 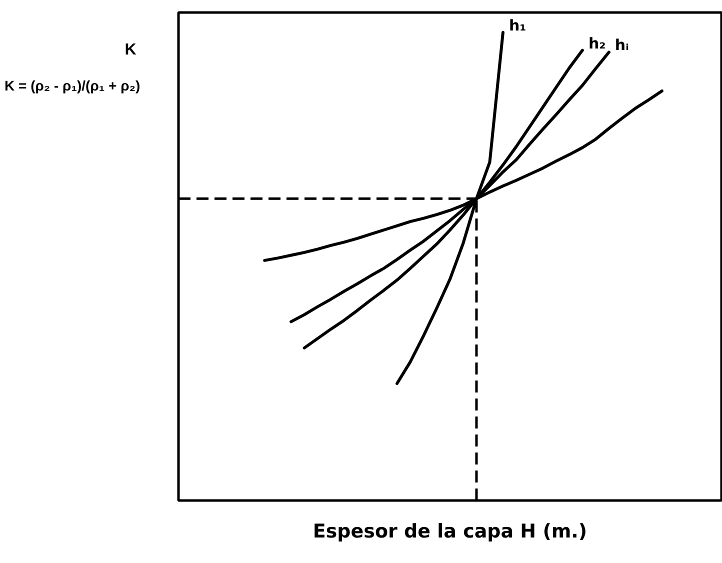 What do you see at coordinates (597, 43) in the screenshot?
I see `series-label: h₂` at bounding box center [597, 43].